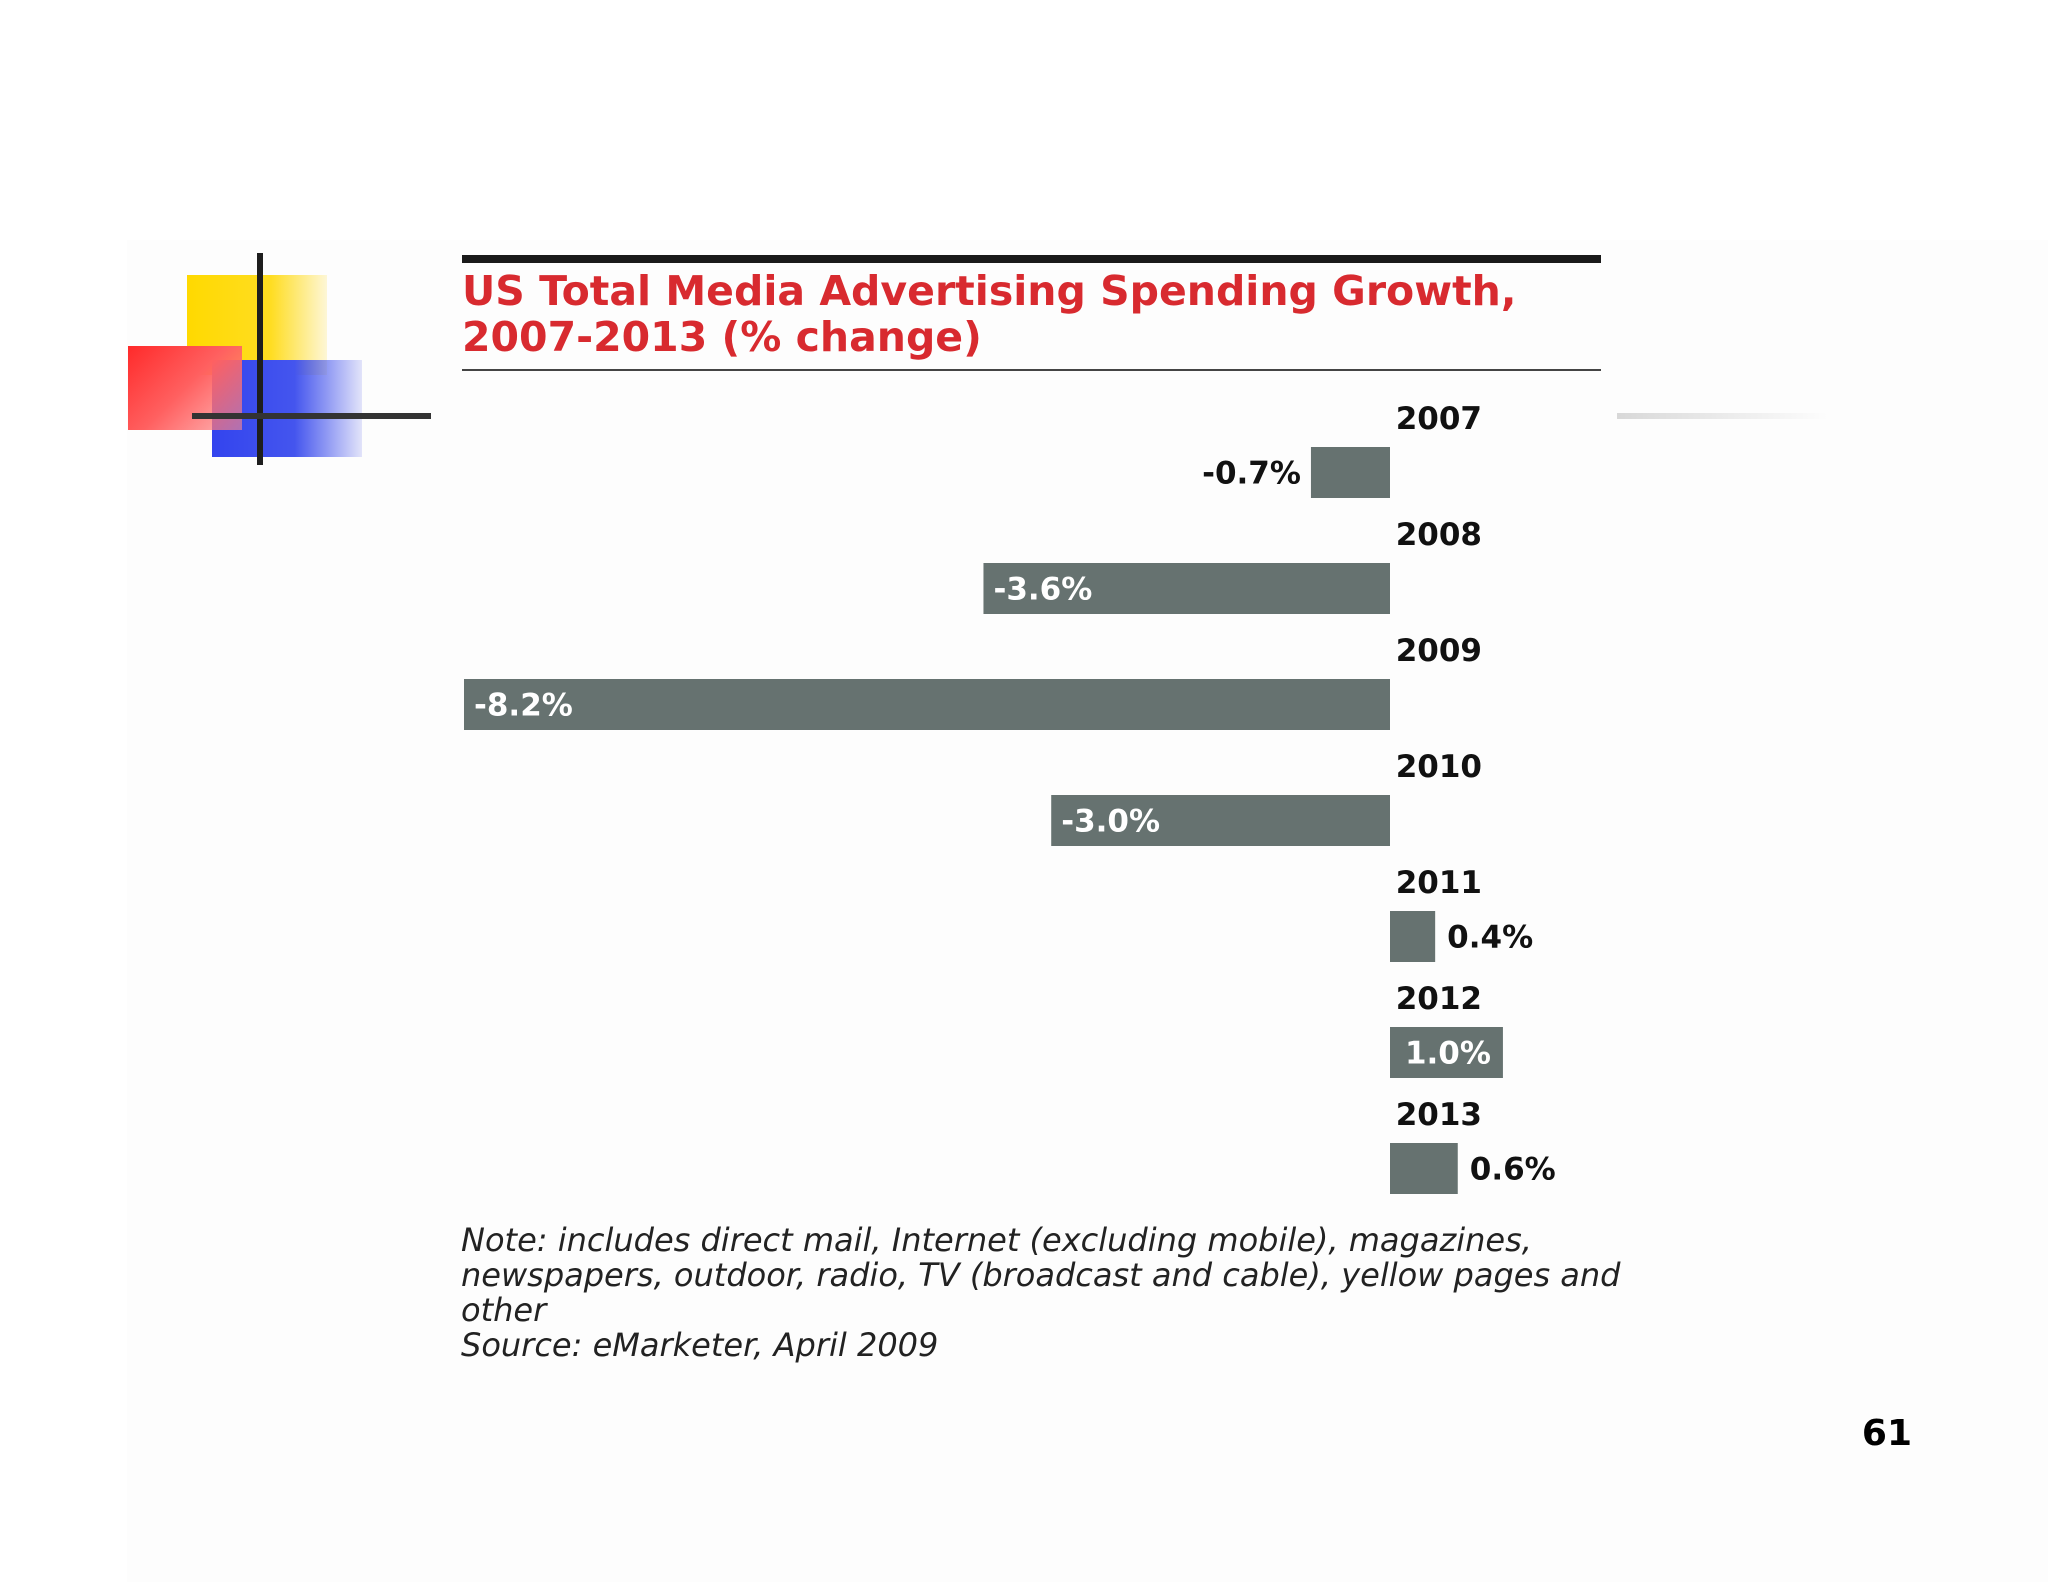 The image size is (2048, 1582). What do you see at coordinates (1439, 535) in the screenshot?
I see `category-label-2008: 2008` at bounding box center [1439, 535].